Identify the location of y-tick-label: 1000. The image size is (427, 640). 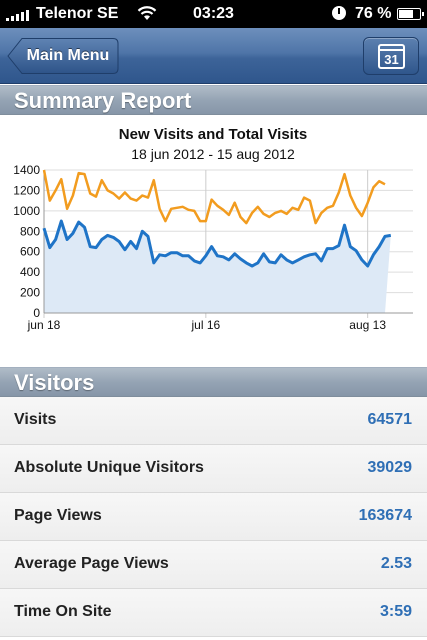
(26, 211).